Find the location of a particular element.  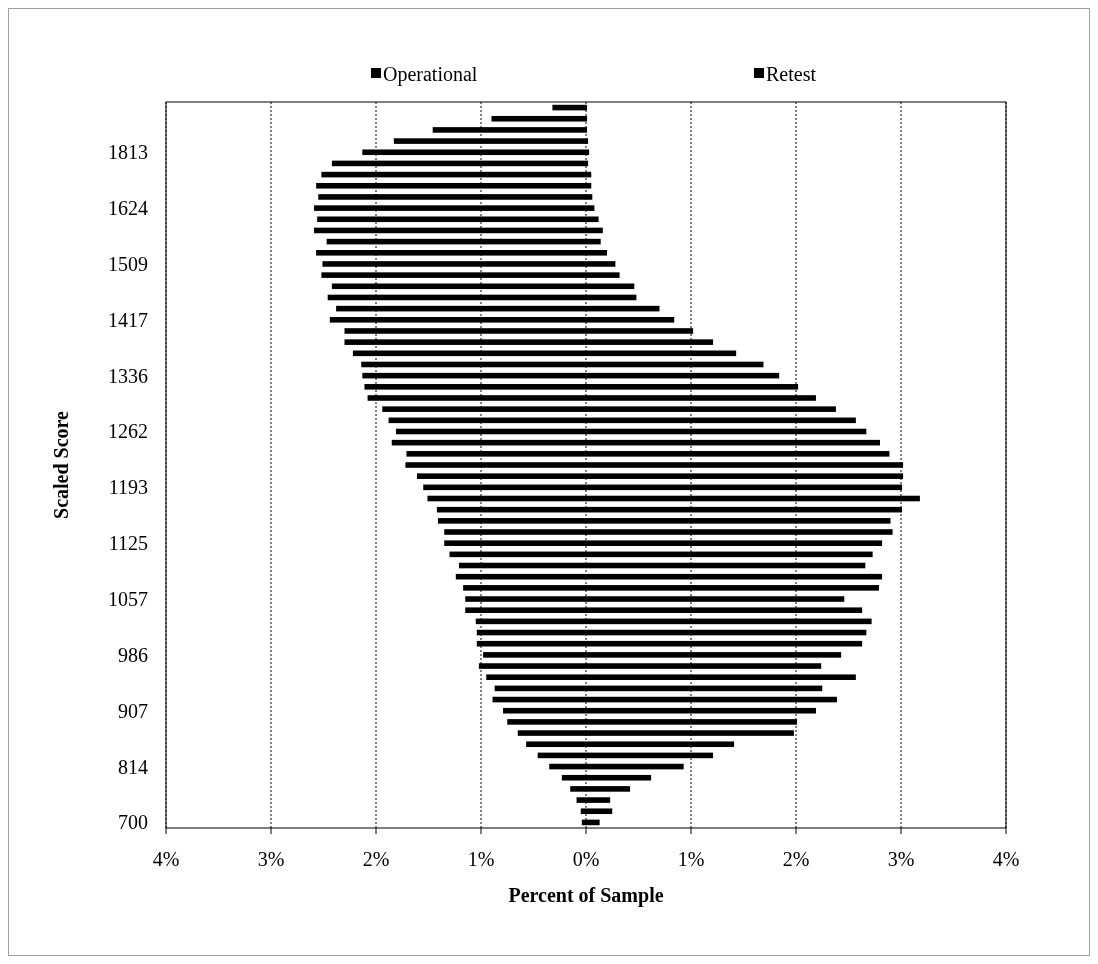

y-tick-label: 1193 is located at coordinates (128, 487).